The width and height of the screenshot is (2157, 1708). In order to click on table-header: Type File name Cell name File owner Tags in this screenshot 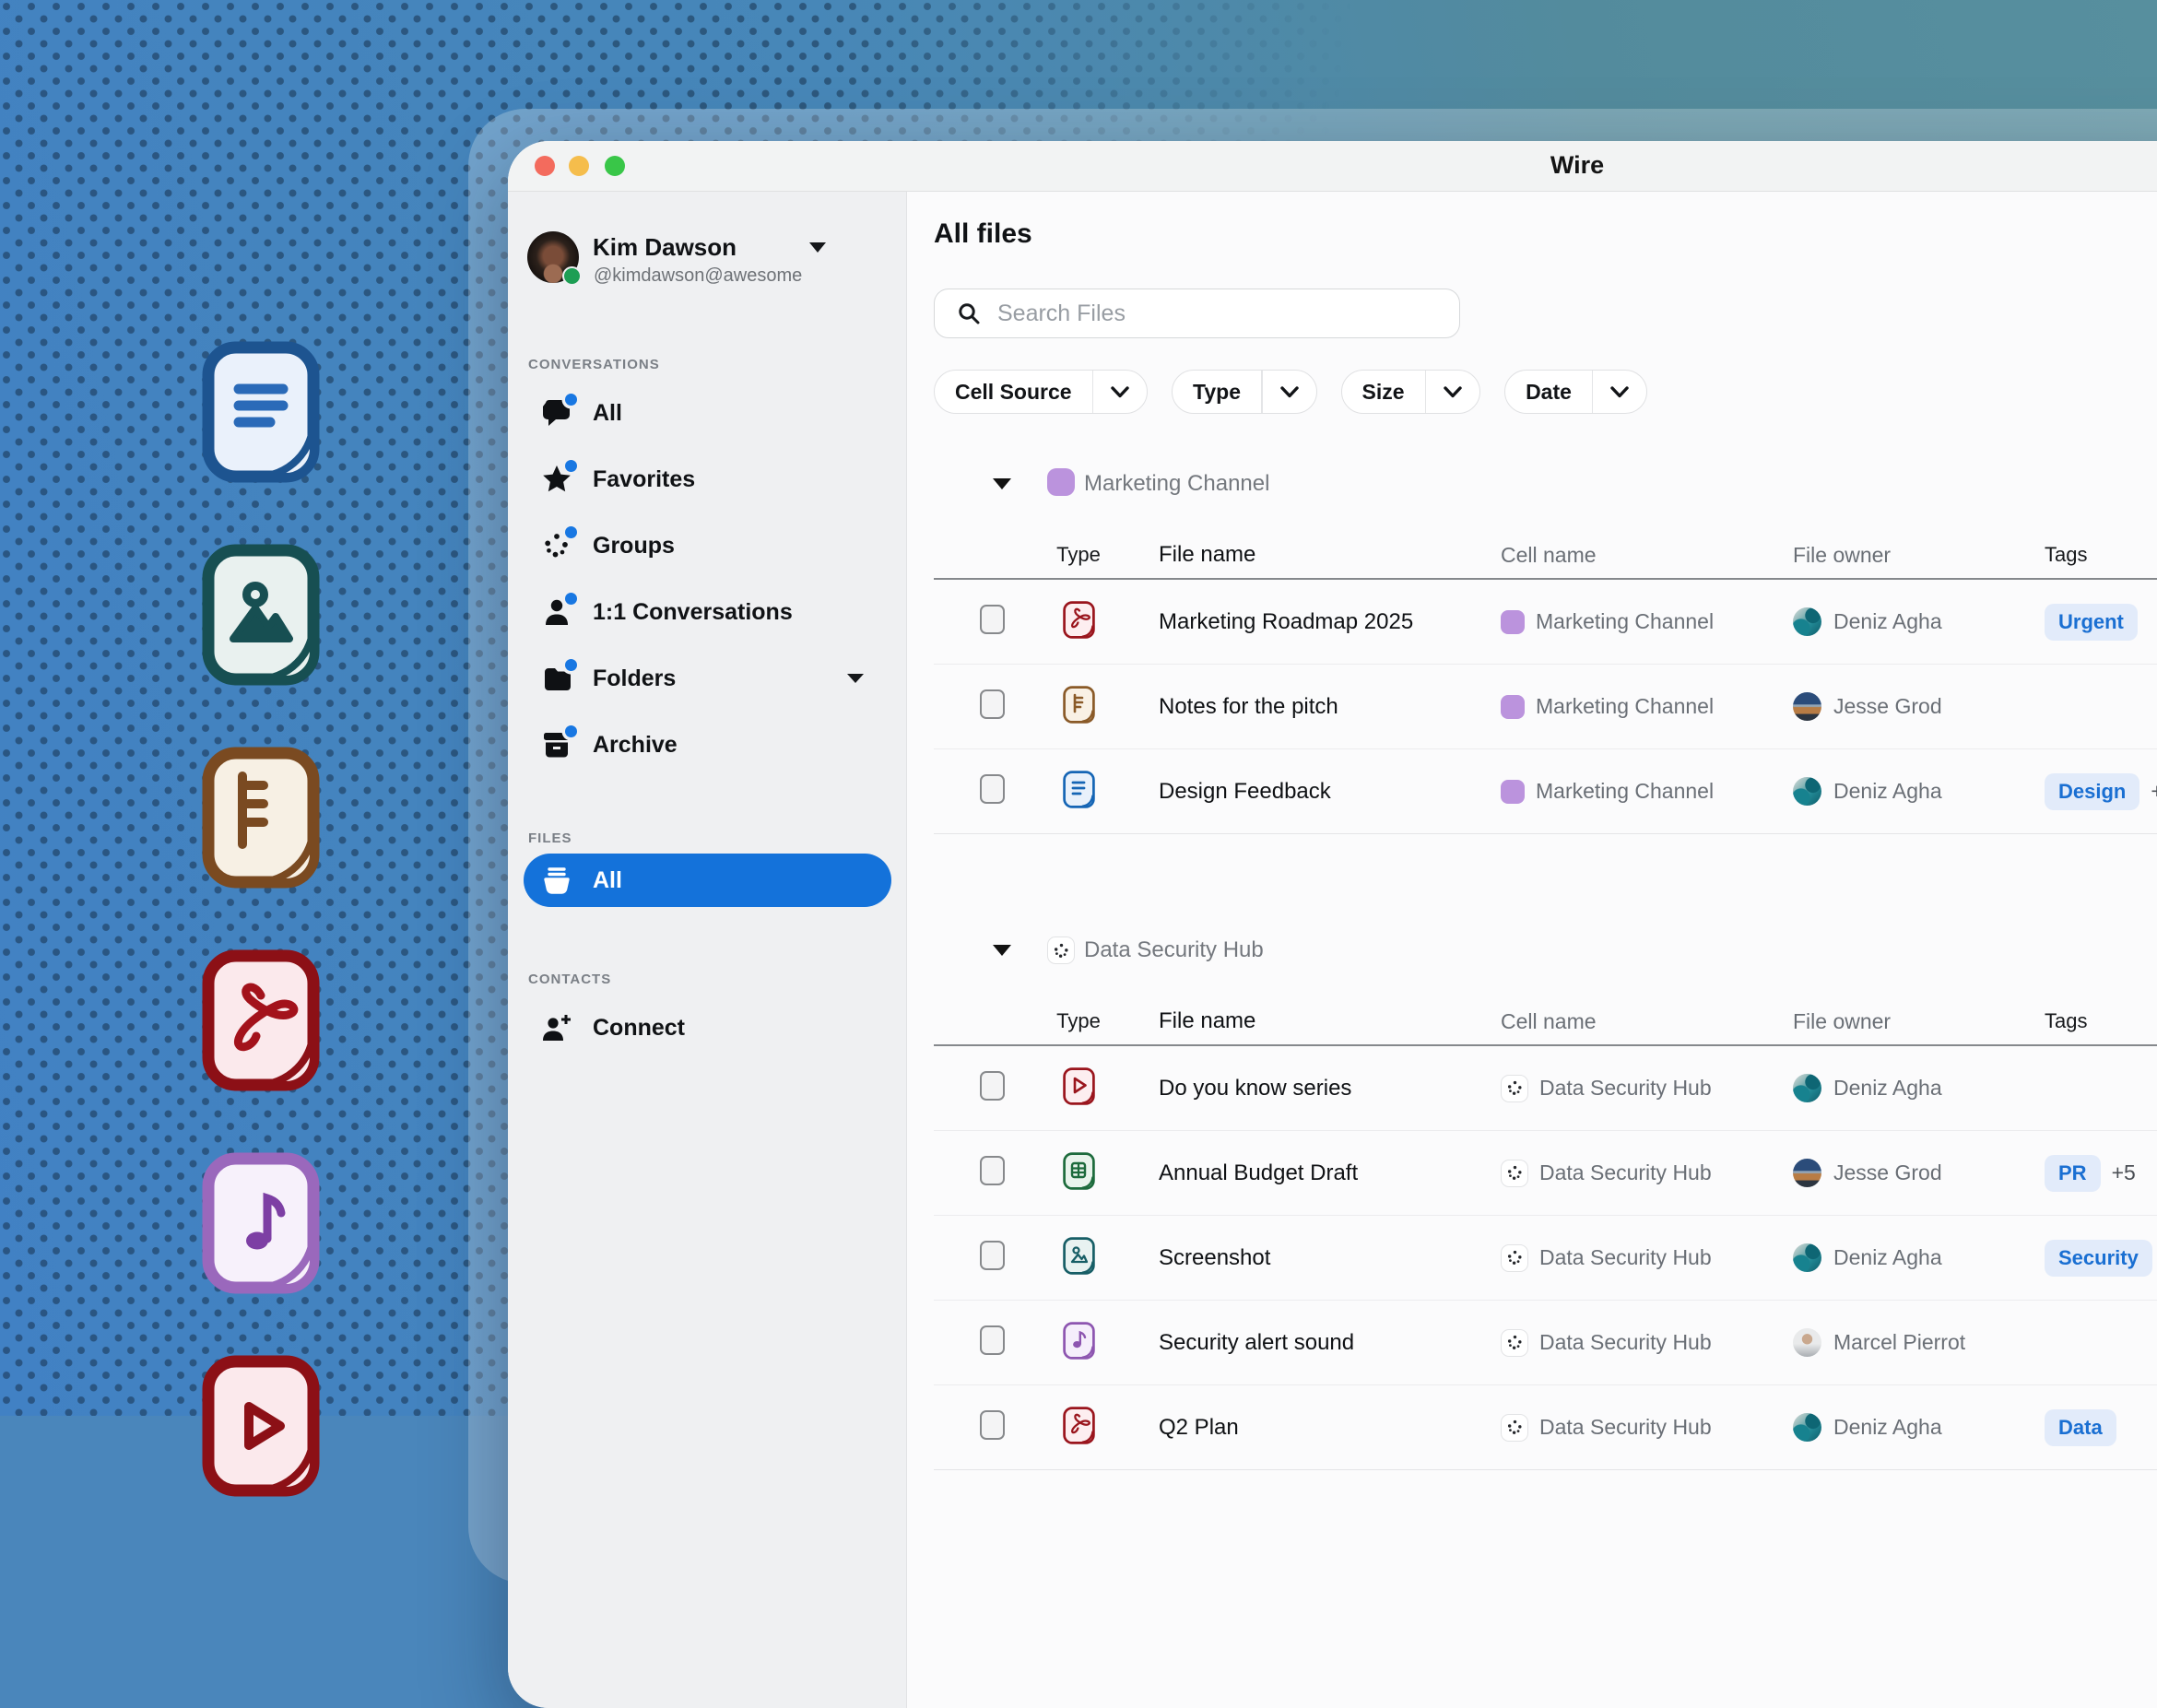, I will do `click(1545, 556)`.